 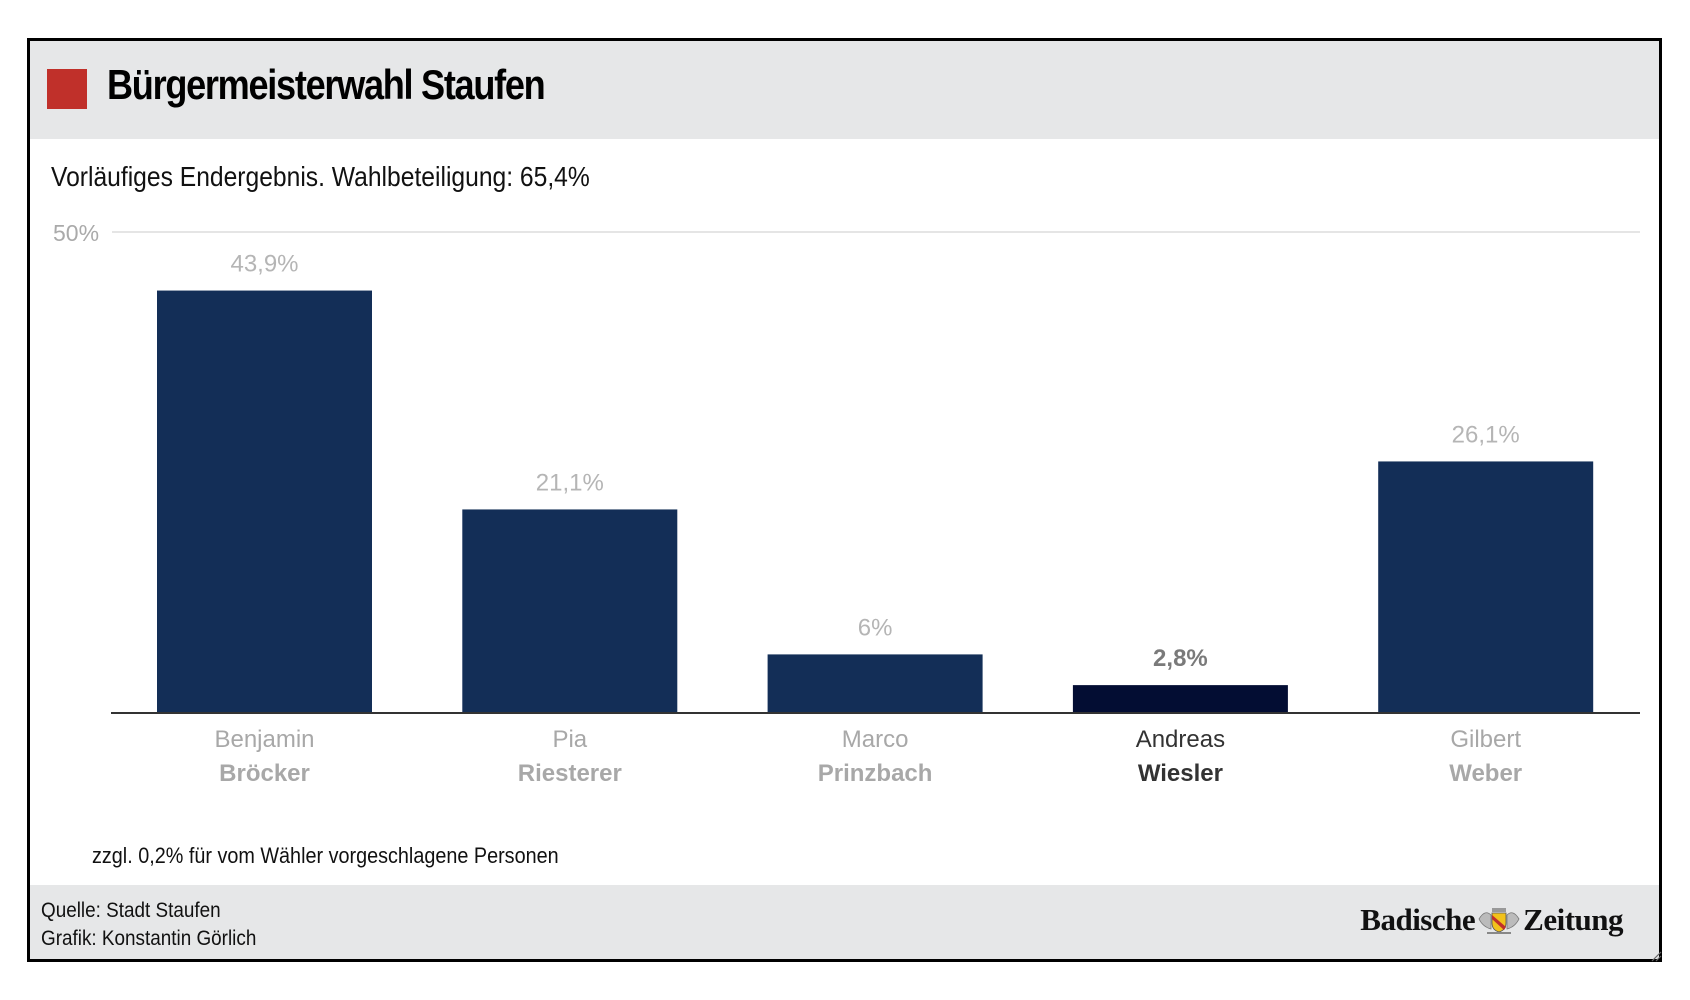 I want to click on value-label: 43,9%, so click(x=264, y=264).